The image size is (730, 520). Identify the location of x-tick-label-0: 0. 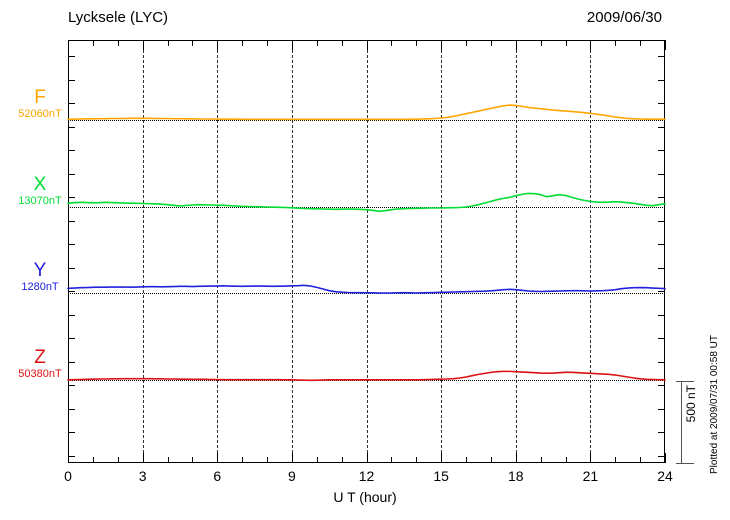
(68, 476).